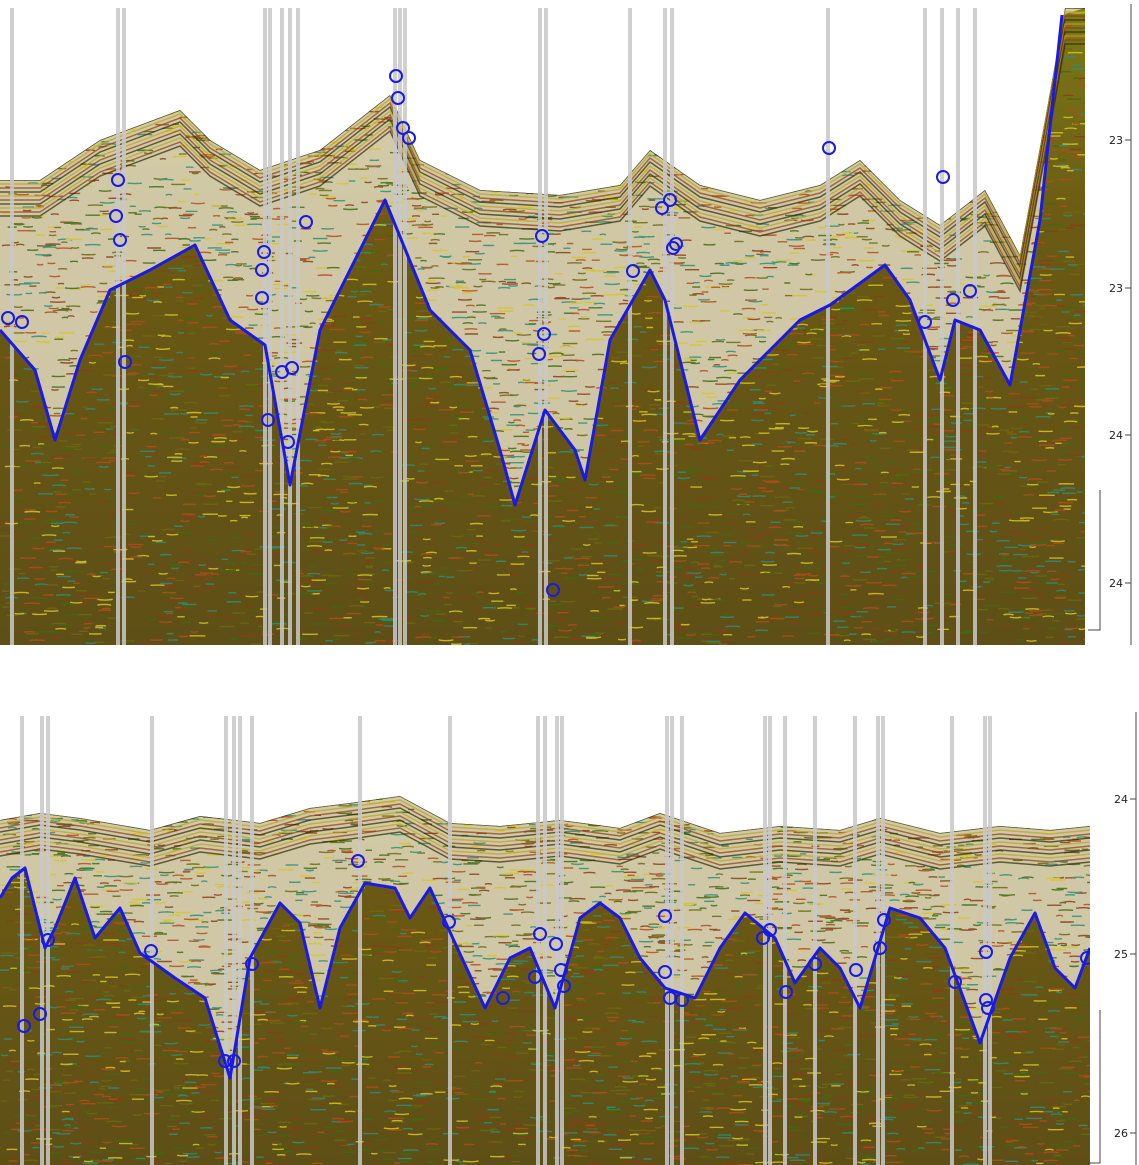 The width and height of the screenshot is (1139, 1165). Describe the element at coordinates (1112, 322) in the screenshot. I see `depth-axis: 23 23 24 24` at that location.